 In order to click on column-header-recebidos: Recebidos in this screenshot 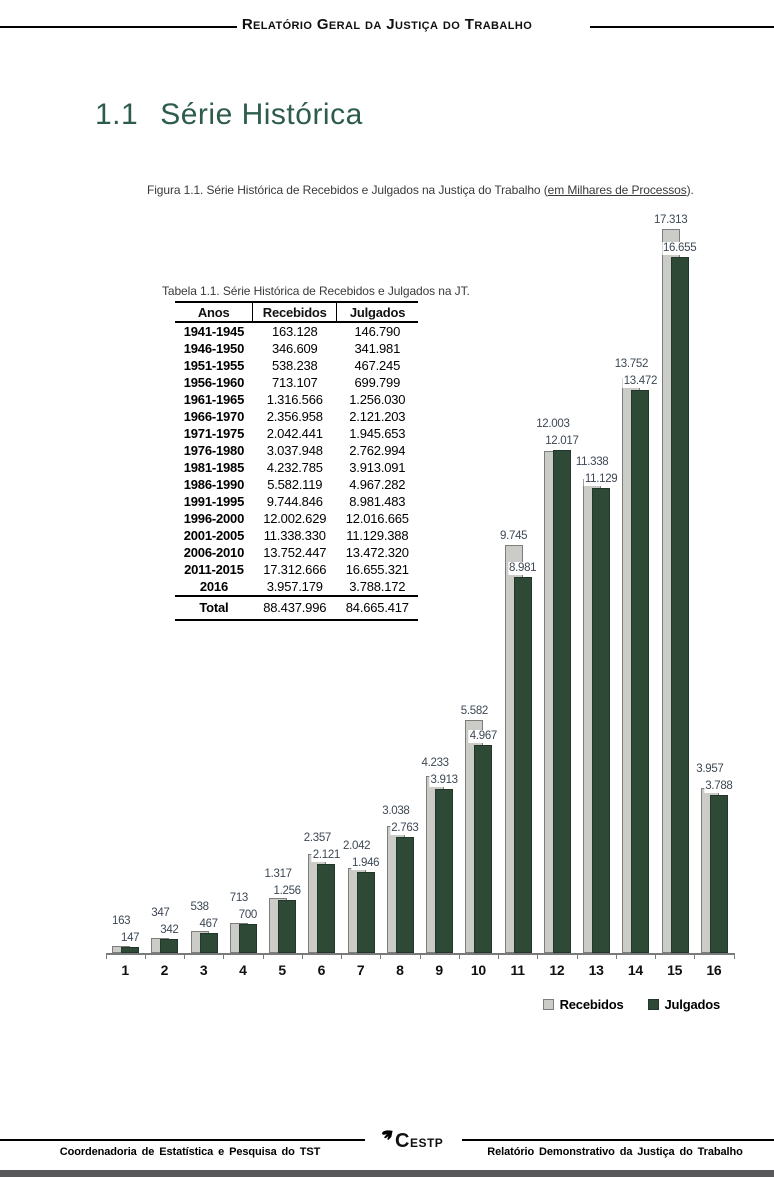, I will do `click(294, 312)`.